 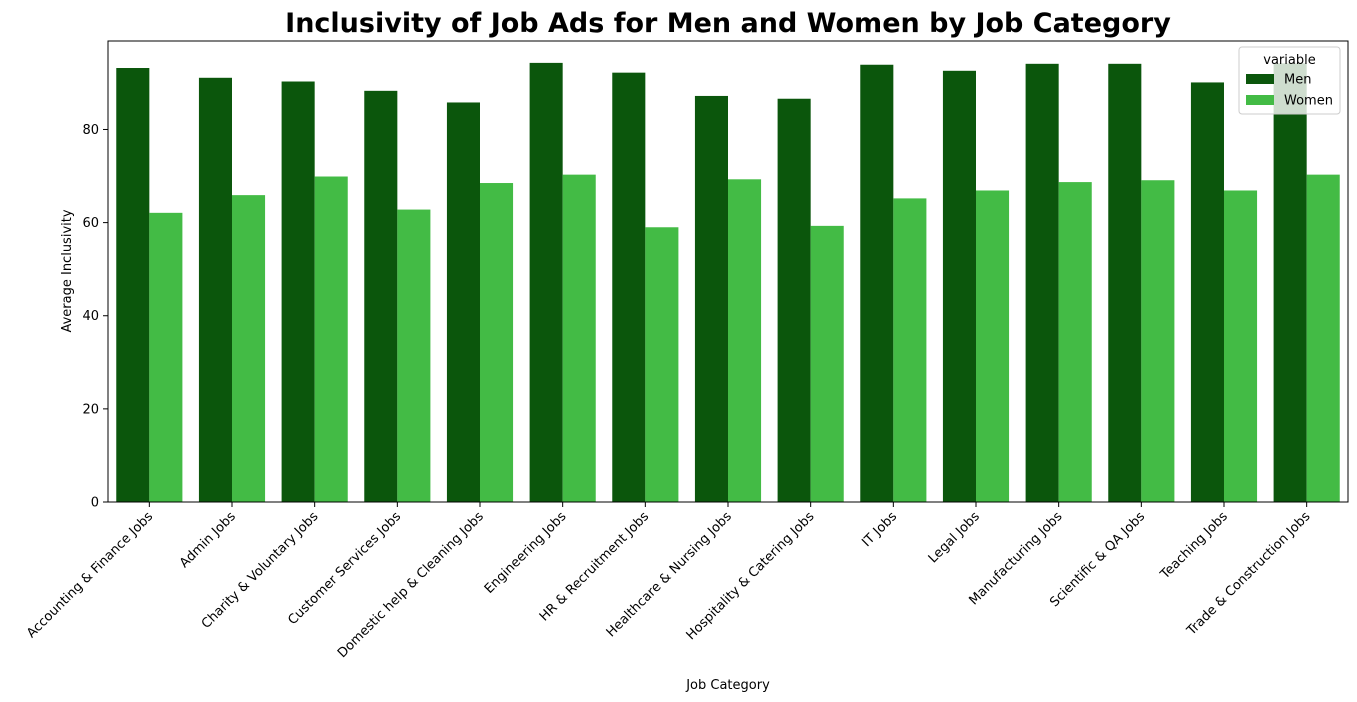 What do you see at coordinates (90, 575) in the screenshot?
I see `x-tick-label: Accounting & Finance Jobs` at bounding box center [90, 575].